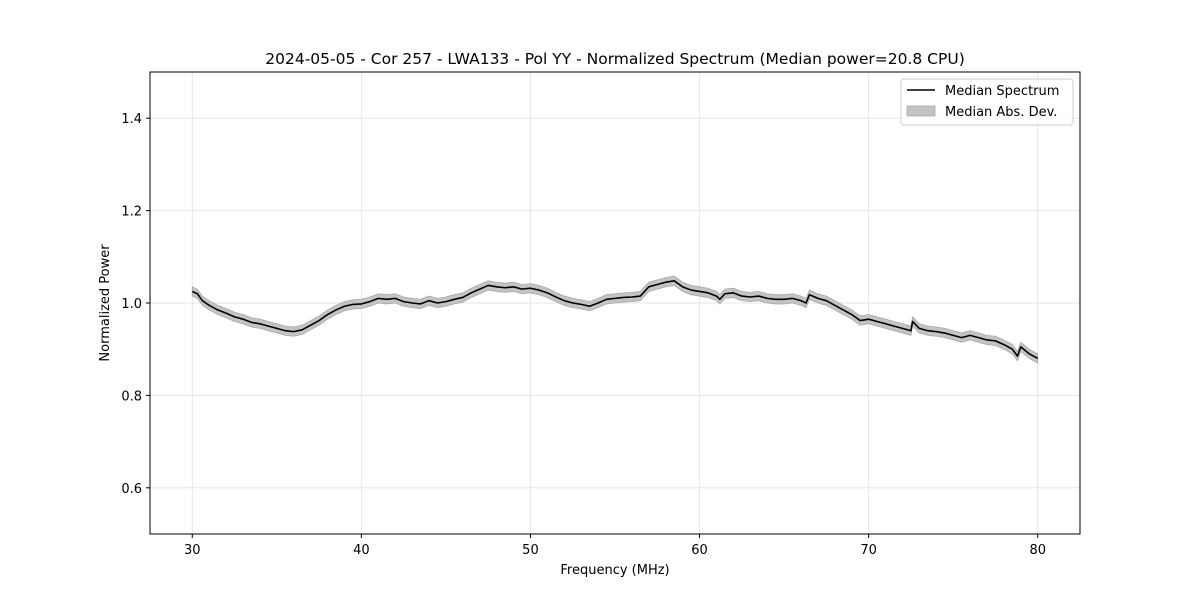 This screenshot has width=1200, height=600. Describe the element at coordinates (131, 396) in the screenshot. I see `y-tick-label: 0.8` at that location.